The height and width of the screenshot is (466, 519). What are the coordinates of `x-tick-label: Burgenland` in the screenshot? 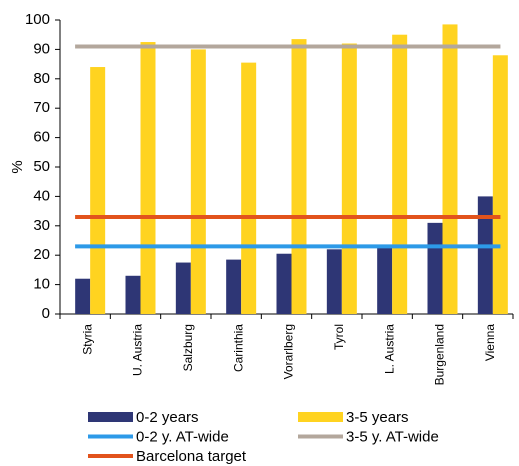 It's located at (440, 354).